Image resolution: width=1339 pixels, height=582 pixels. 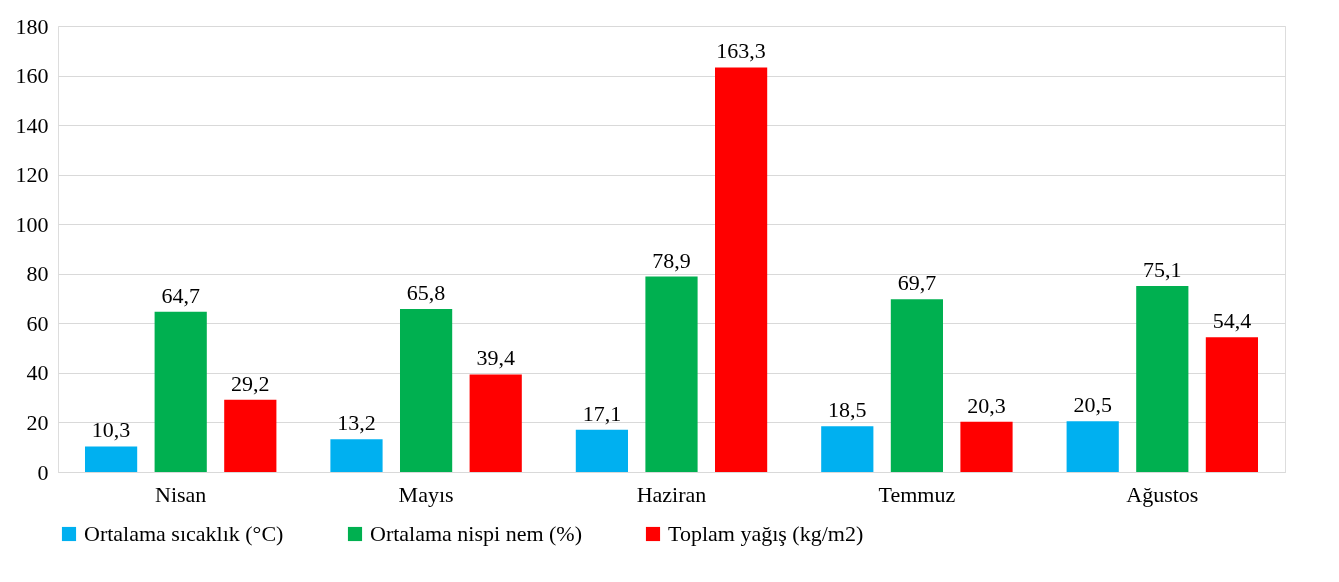 What do you see at coordinates (602, 413) in the screenshot?
I see `data-label: 17,1` at bounding box center [602, 413].